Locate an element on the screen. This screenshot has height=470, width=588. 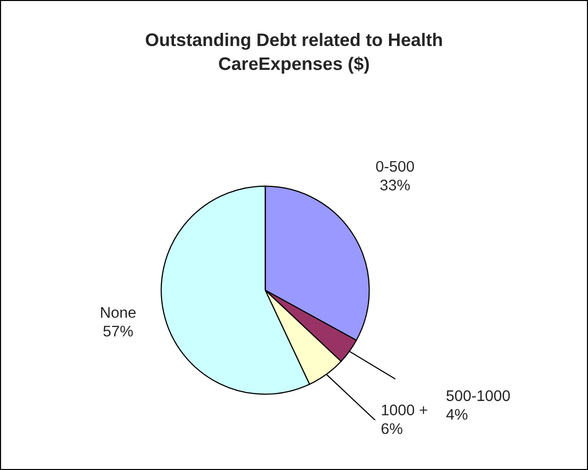
data-label: 4% is located at coordinates (457, 414).